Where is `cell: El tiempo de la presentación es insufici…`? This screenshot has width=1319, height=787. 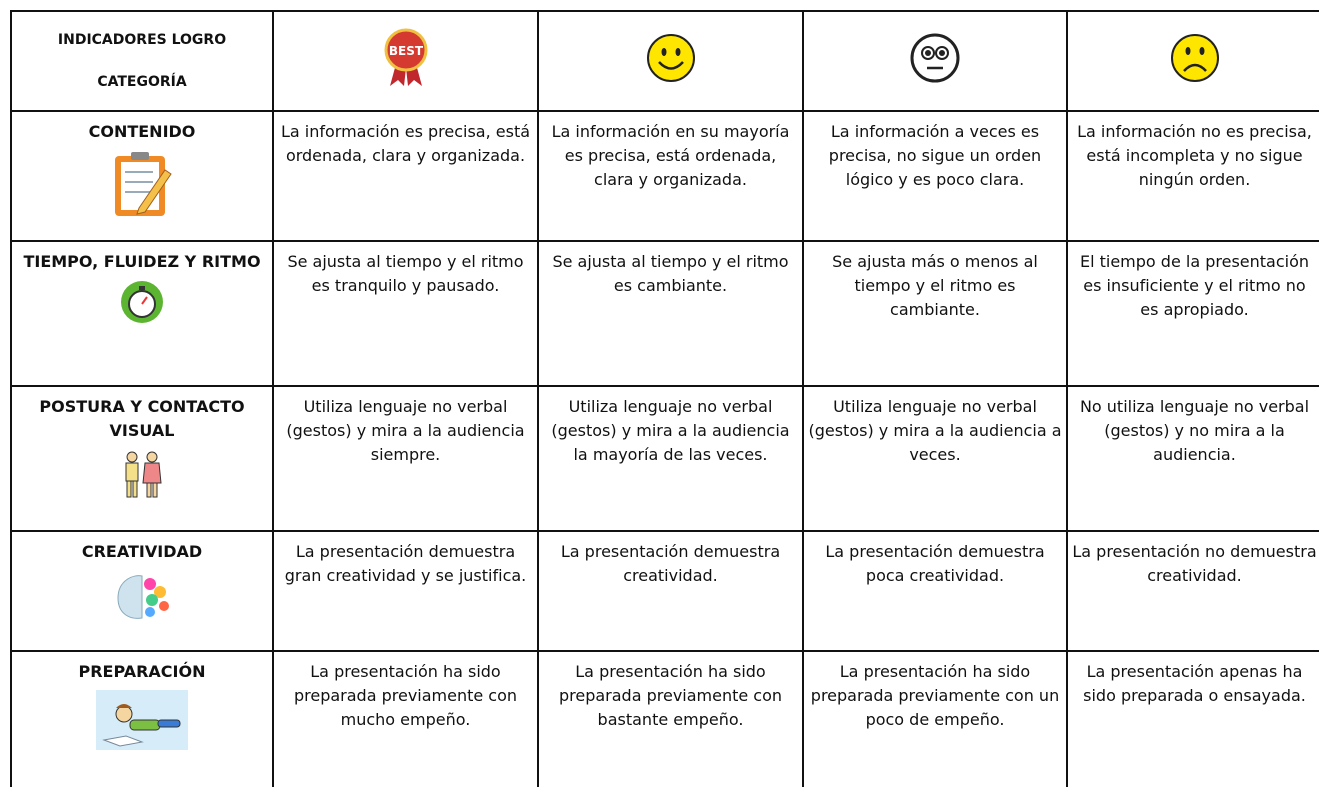
cell: El tiempo de la presentación es insufici… is located at coordinates (1192, 313).